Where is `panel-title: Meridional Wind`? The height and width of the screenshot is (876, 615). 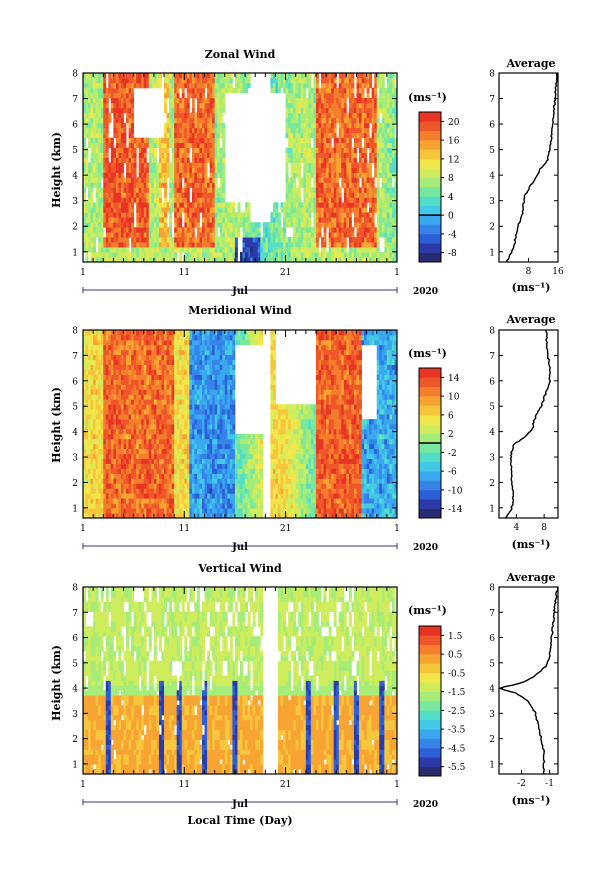
panel-title: Meridional Wind is located at coordinates (240, 310).